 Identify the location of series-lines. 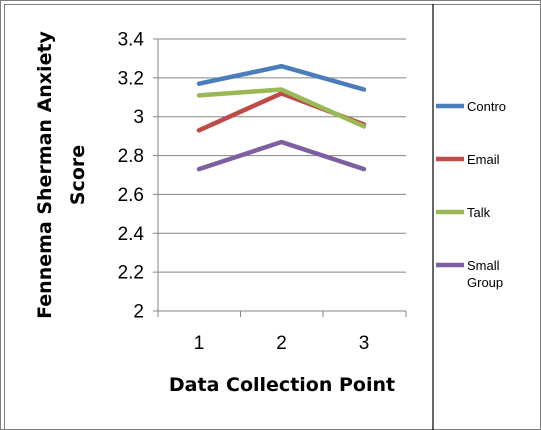
(281, 117).